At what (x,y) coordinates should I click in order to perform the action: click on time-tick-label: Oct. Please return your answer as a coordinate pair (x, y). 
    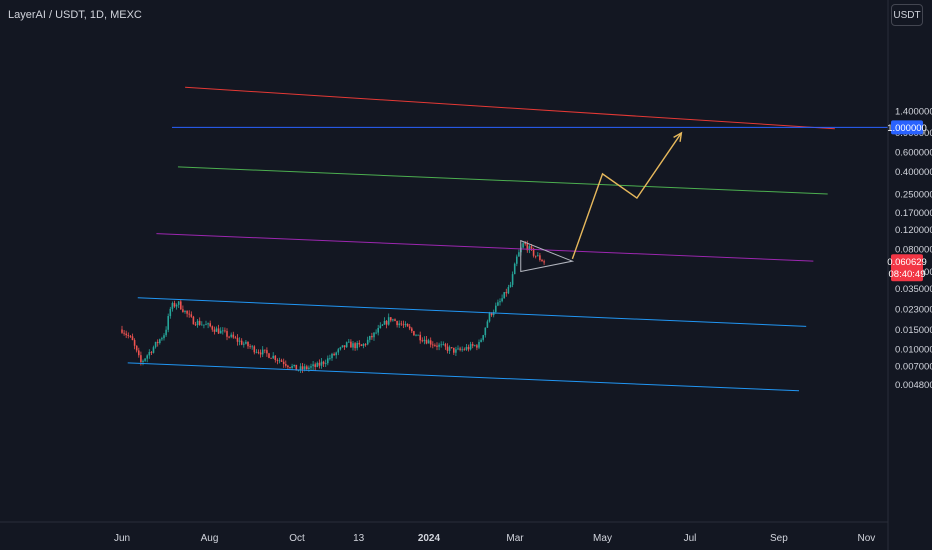
    Looking at the image, I should click on (297, 538).